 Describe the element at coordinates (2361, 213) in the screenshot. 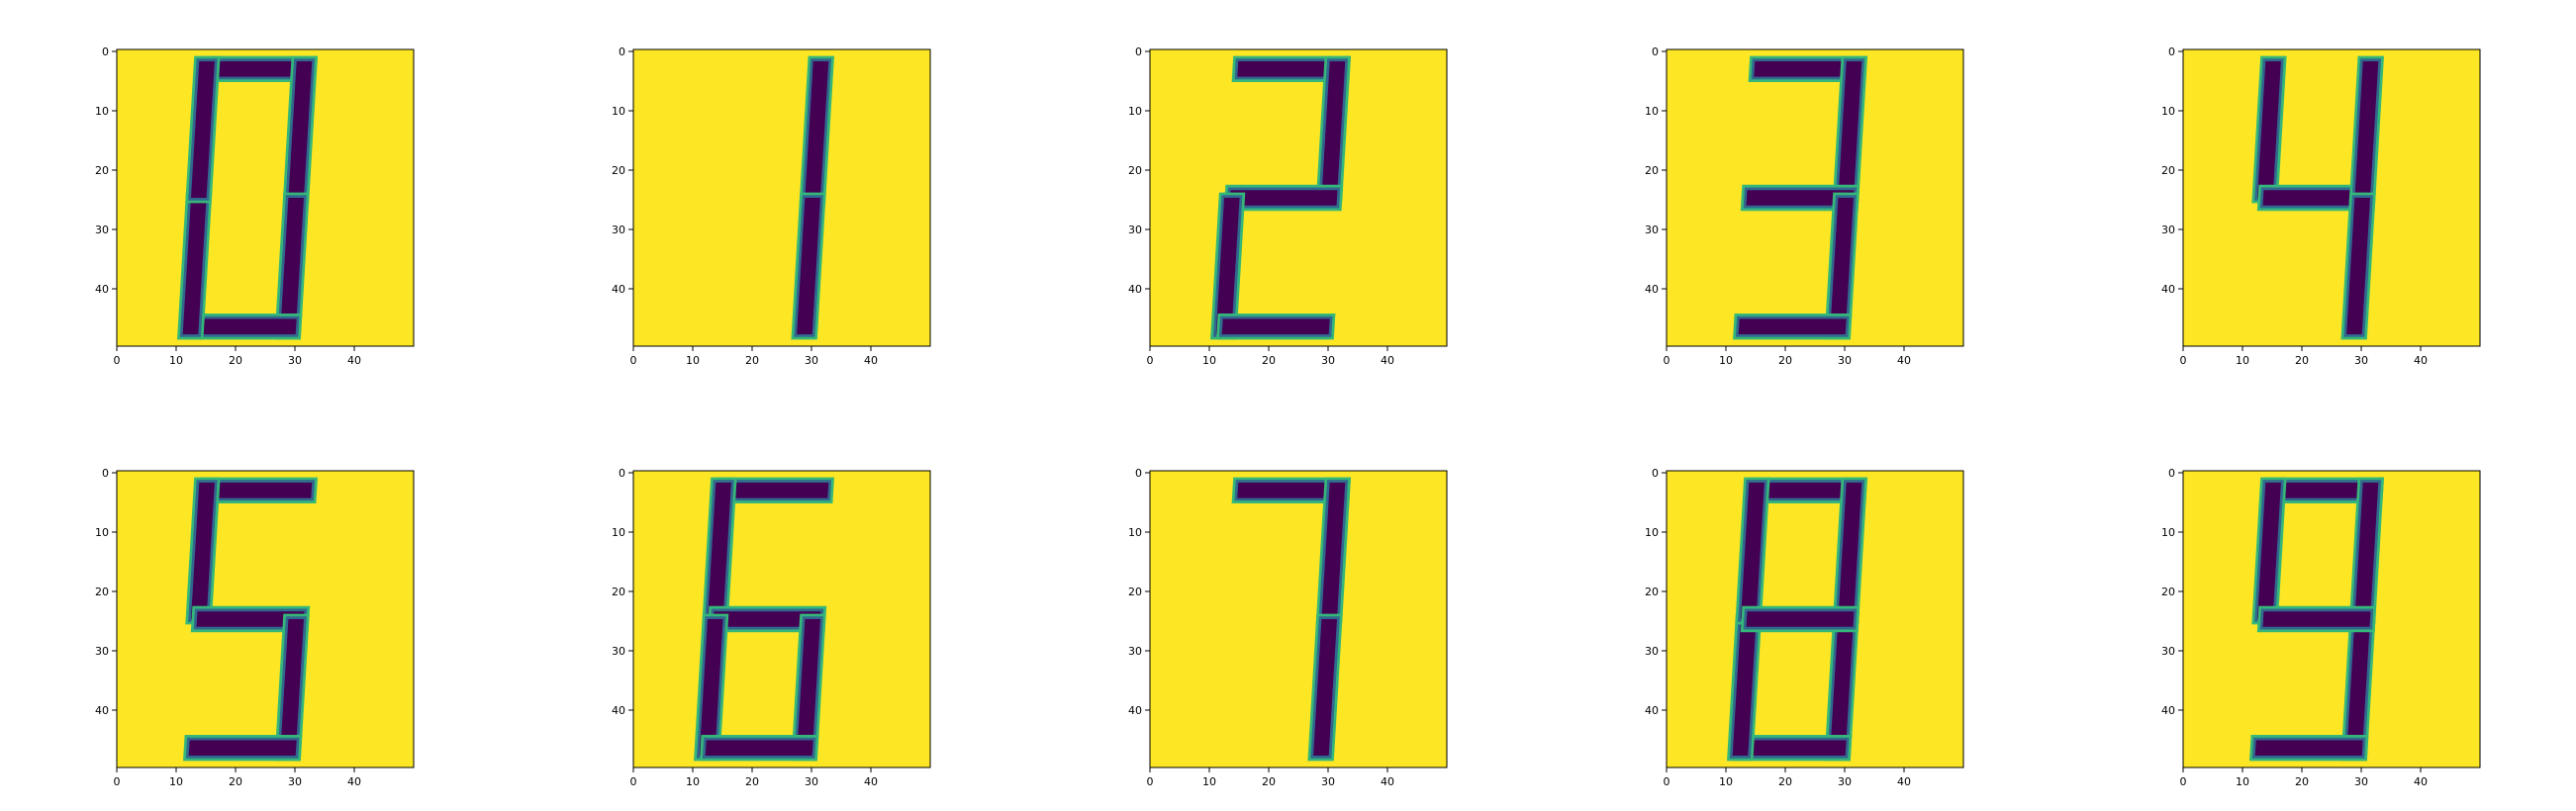

I see `digit-panel-4: 0 10 20 30 40 0 10 20 30 40` at that location.